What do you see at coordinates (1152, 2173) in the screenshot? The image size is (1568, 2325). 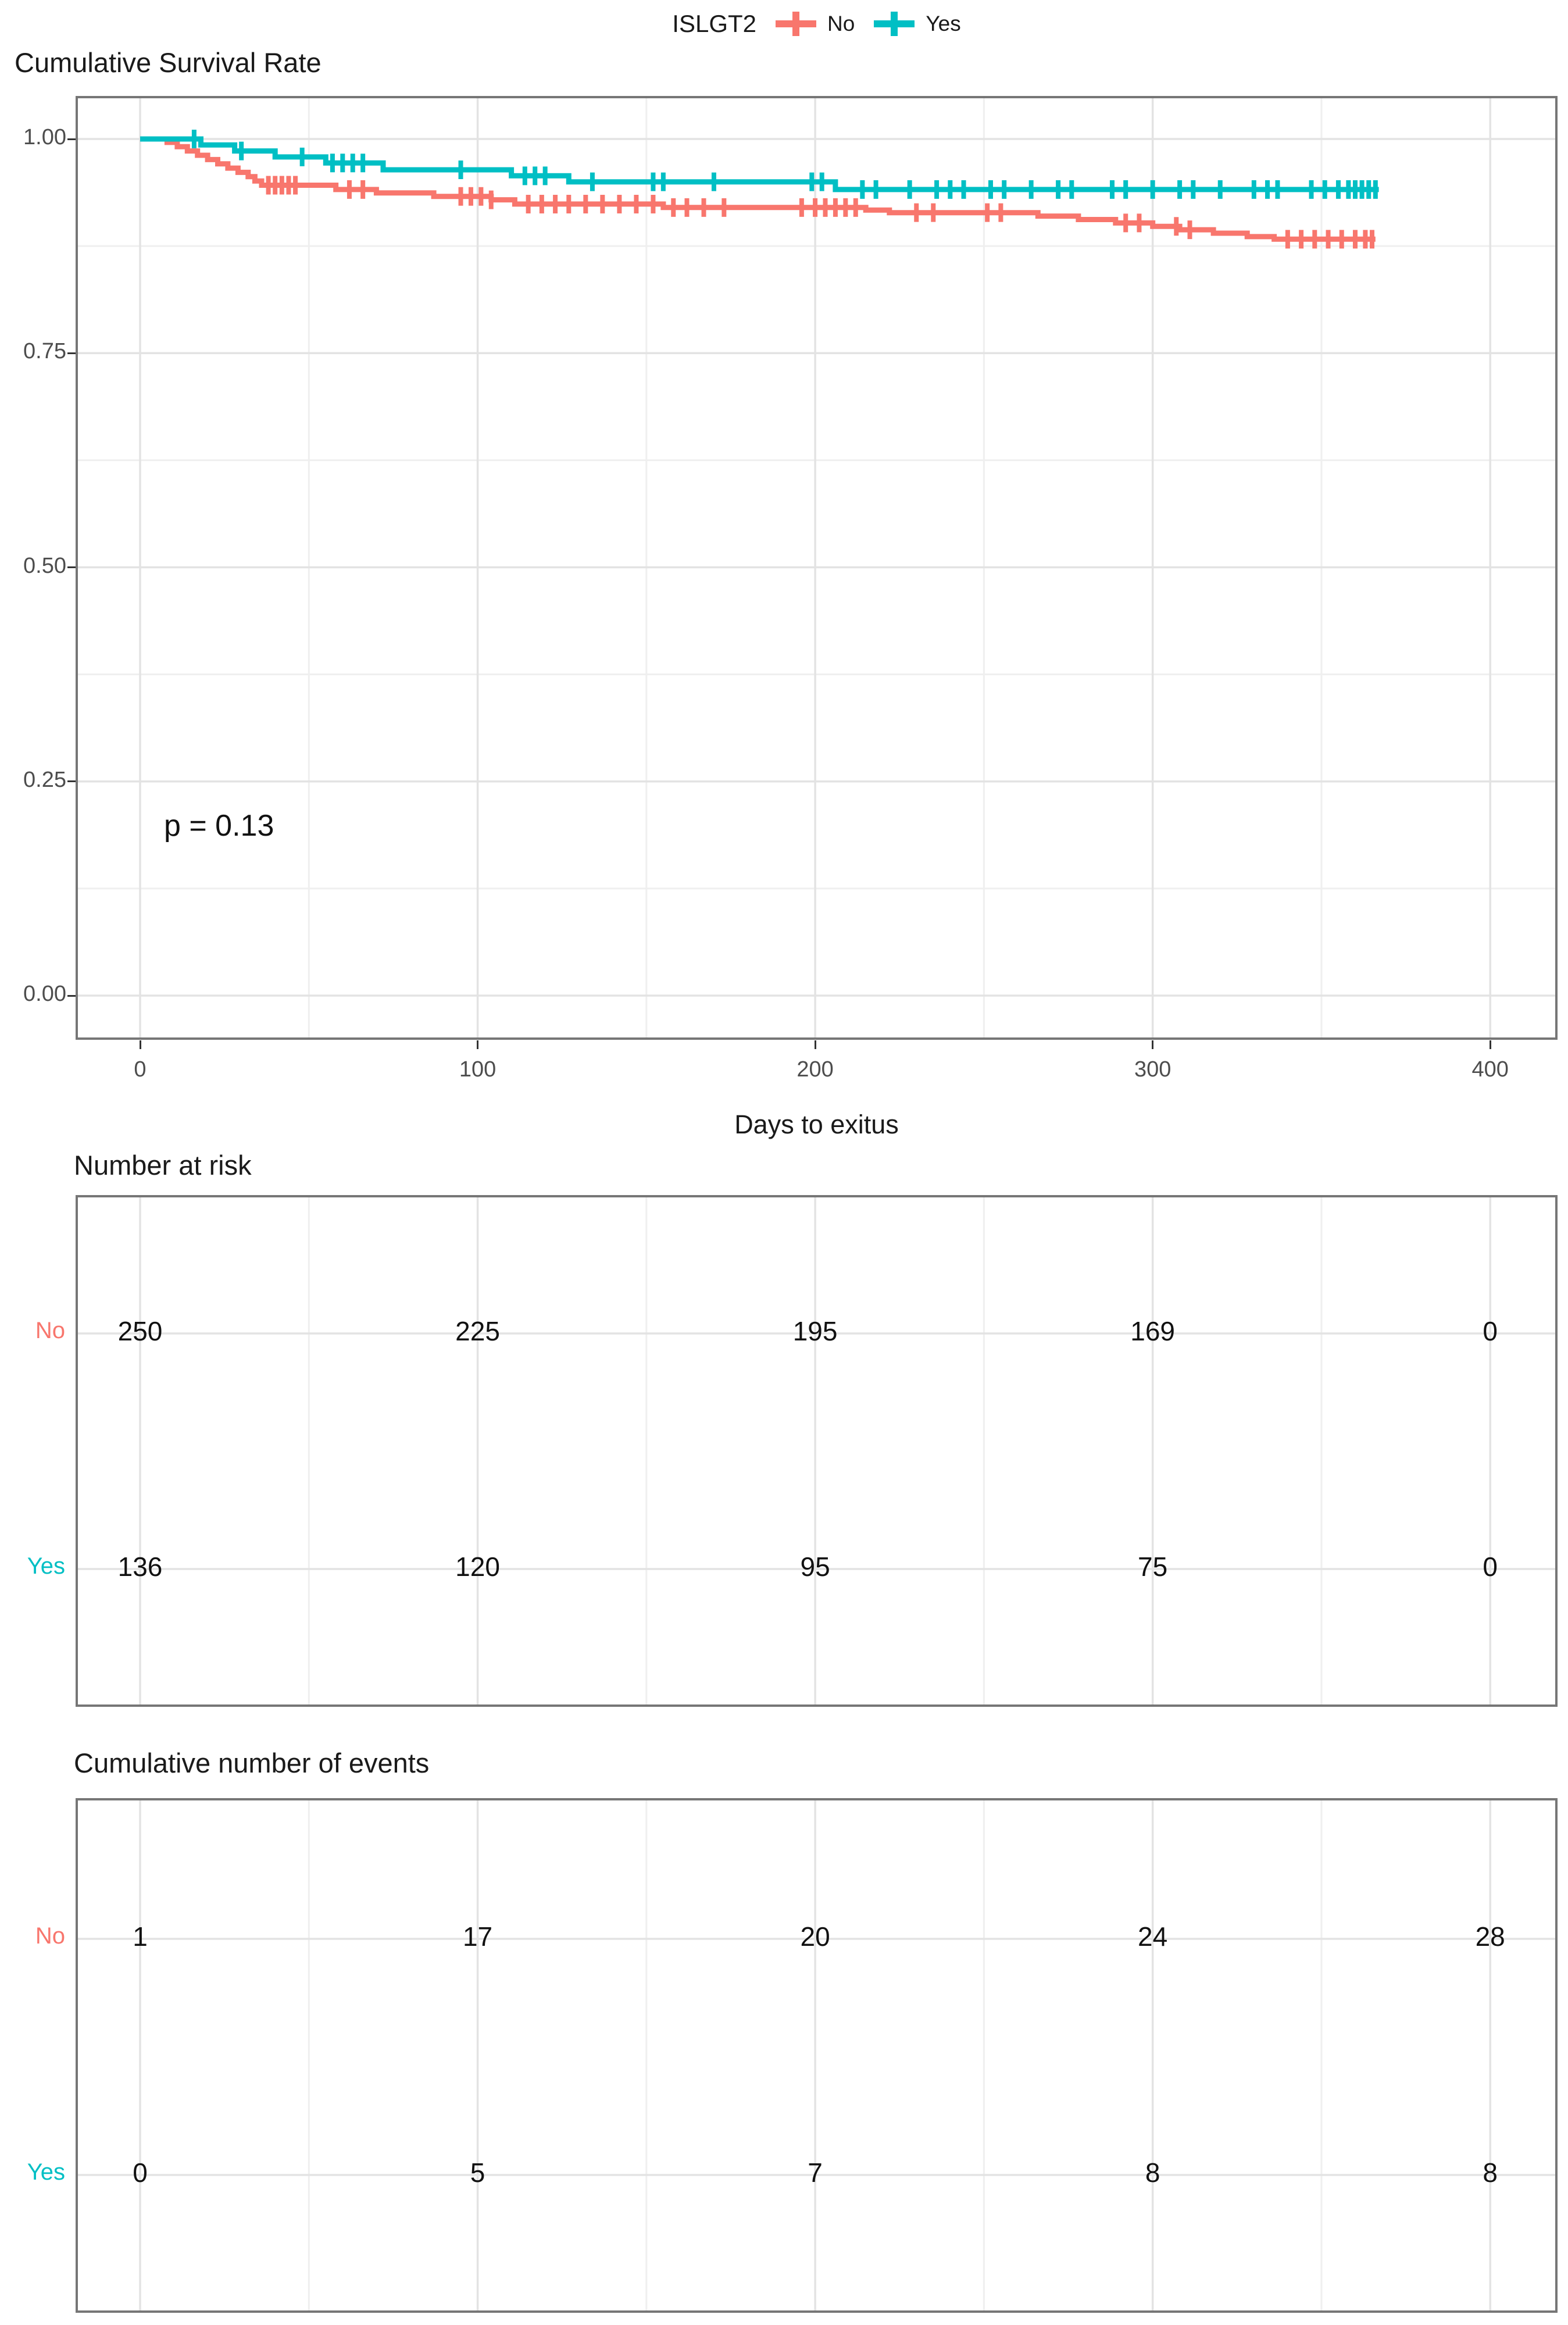 I see `events-cell-yes-t300: 8` at bounding box center [1152, 2173].